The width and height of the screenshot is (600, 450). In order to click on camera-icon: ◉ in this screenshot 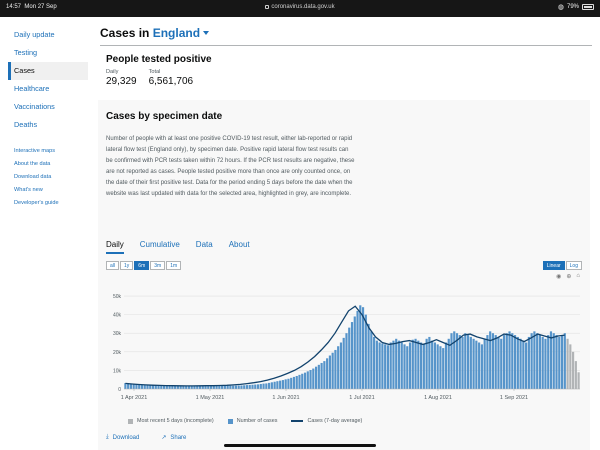, I will do `click(559, 277)`.